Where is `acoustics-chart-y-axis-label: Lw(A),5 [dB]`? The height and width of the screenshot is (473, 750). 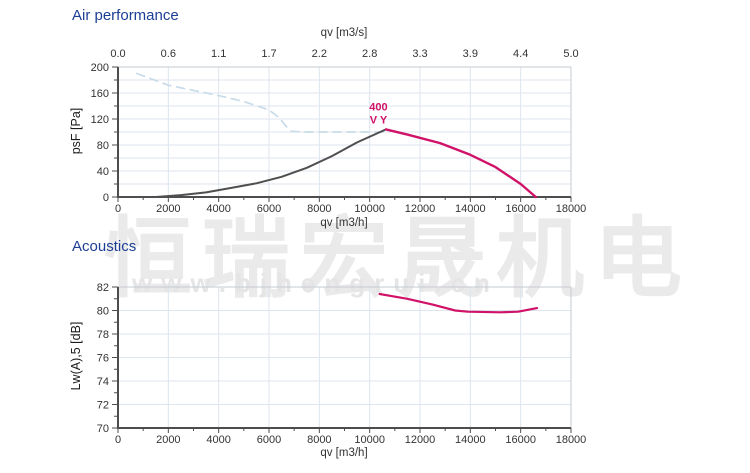
acoustics-chart-y-axis-label: Lw(A),5 [dB] is located at coordinates (76, 356).